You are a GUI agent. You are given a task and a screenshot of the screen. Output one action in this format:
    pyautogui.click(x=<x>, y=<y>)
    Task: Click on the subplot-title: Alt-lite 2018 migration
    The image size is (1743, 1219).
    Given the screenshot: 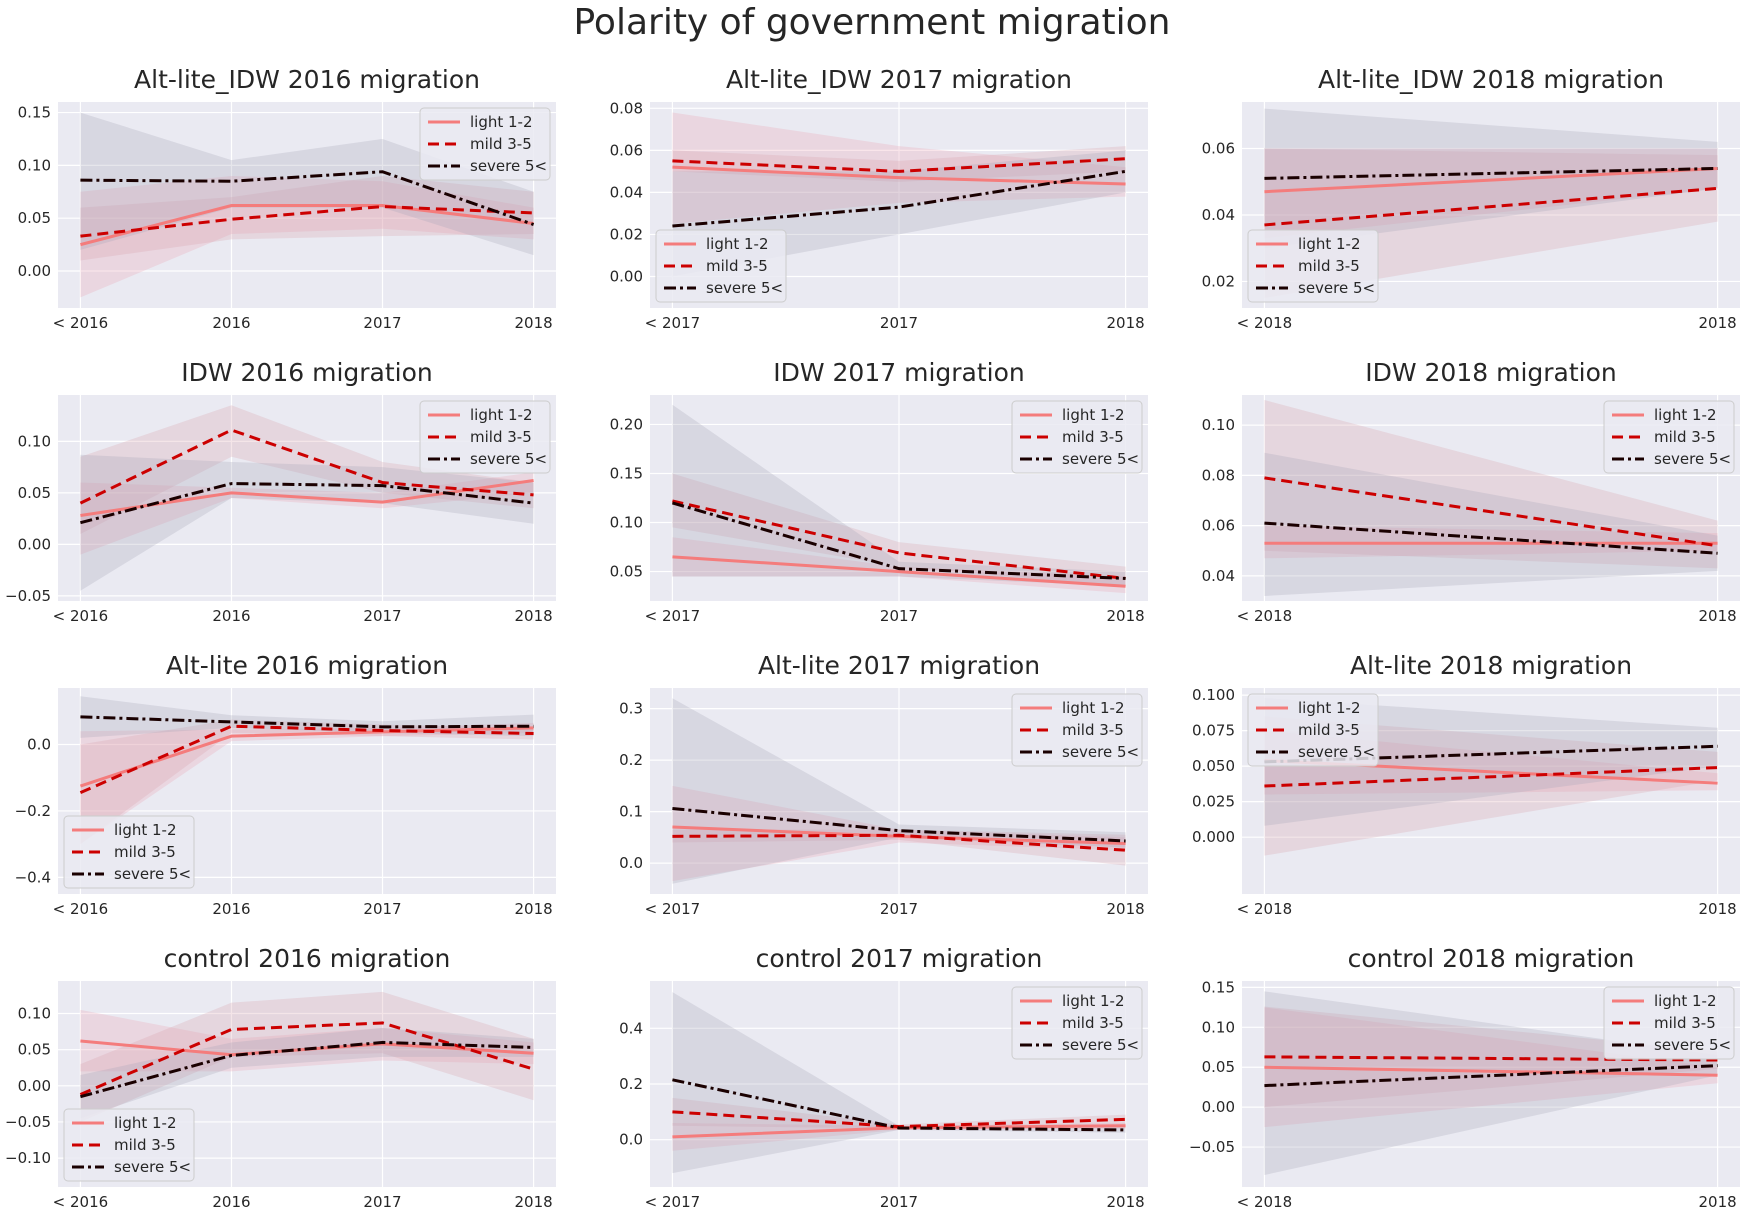 What is the action you would take?
    pyautogui.click(x=1491, y=665)
    